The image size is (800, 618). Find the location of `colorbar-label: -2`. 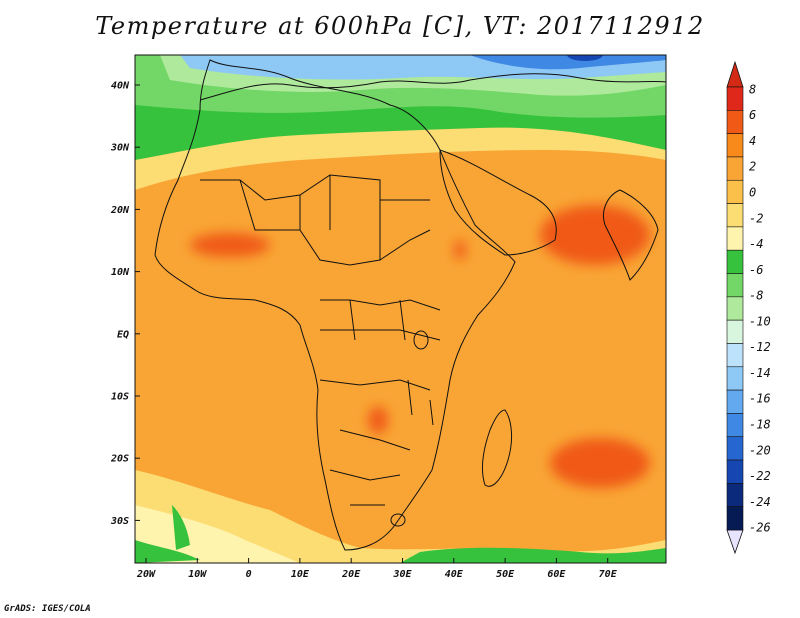

colorbar-label: -2 is located at coordinates (756, 218).